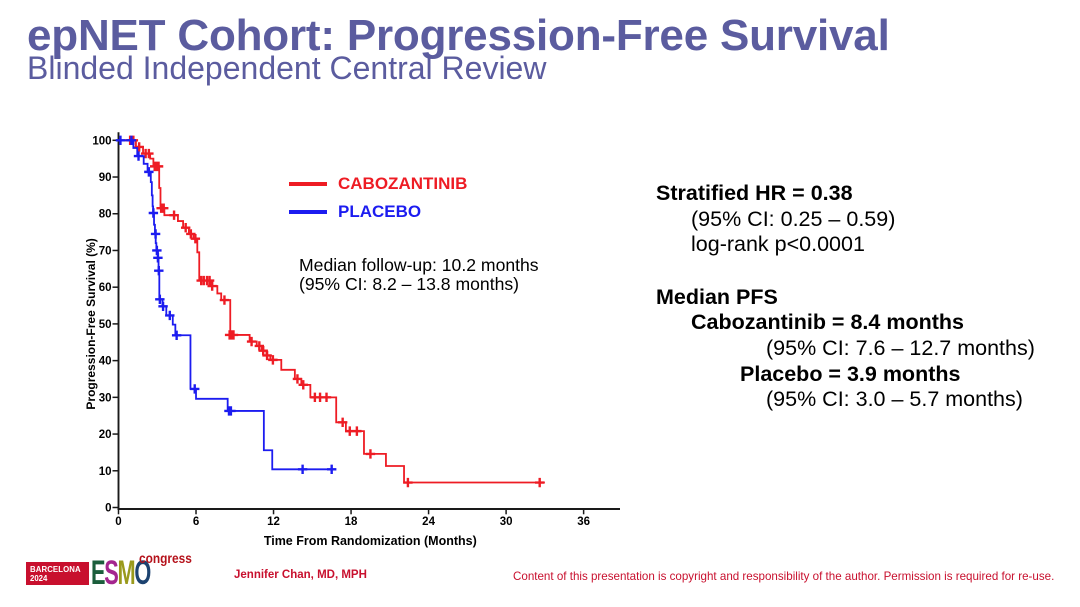 Image resolution: width=1080 pixels, height=607 pixels. What do you see at coordinates (142, 573) in the screenshot?
I see `esmo-letter-o: O` at bounding box center [142, 573].